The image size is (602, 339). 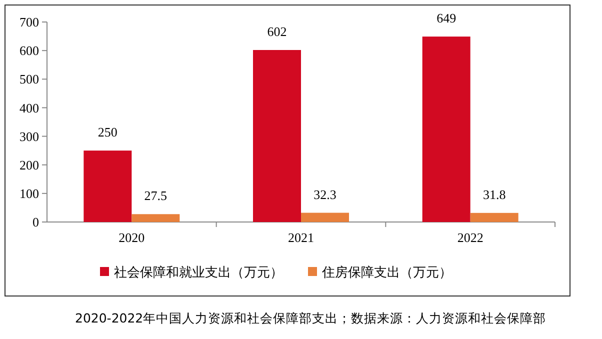 What do you see at coordinates (156, 196) in the screenshot?
I see `data-label: 27.5` at bounding box center [156, 196].